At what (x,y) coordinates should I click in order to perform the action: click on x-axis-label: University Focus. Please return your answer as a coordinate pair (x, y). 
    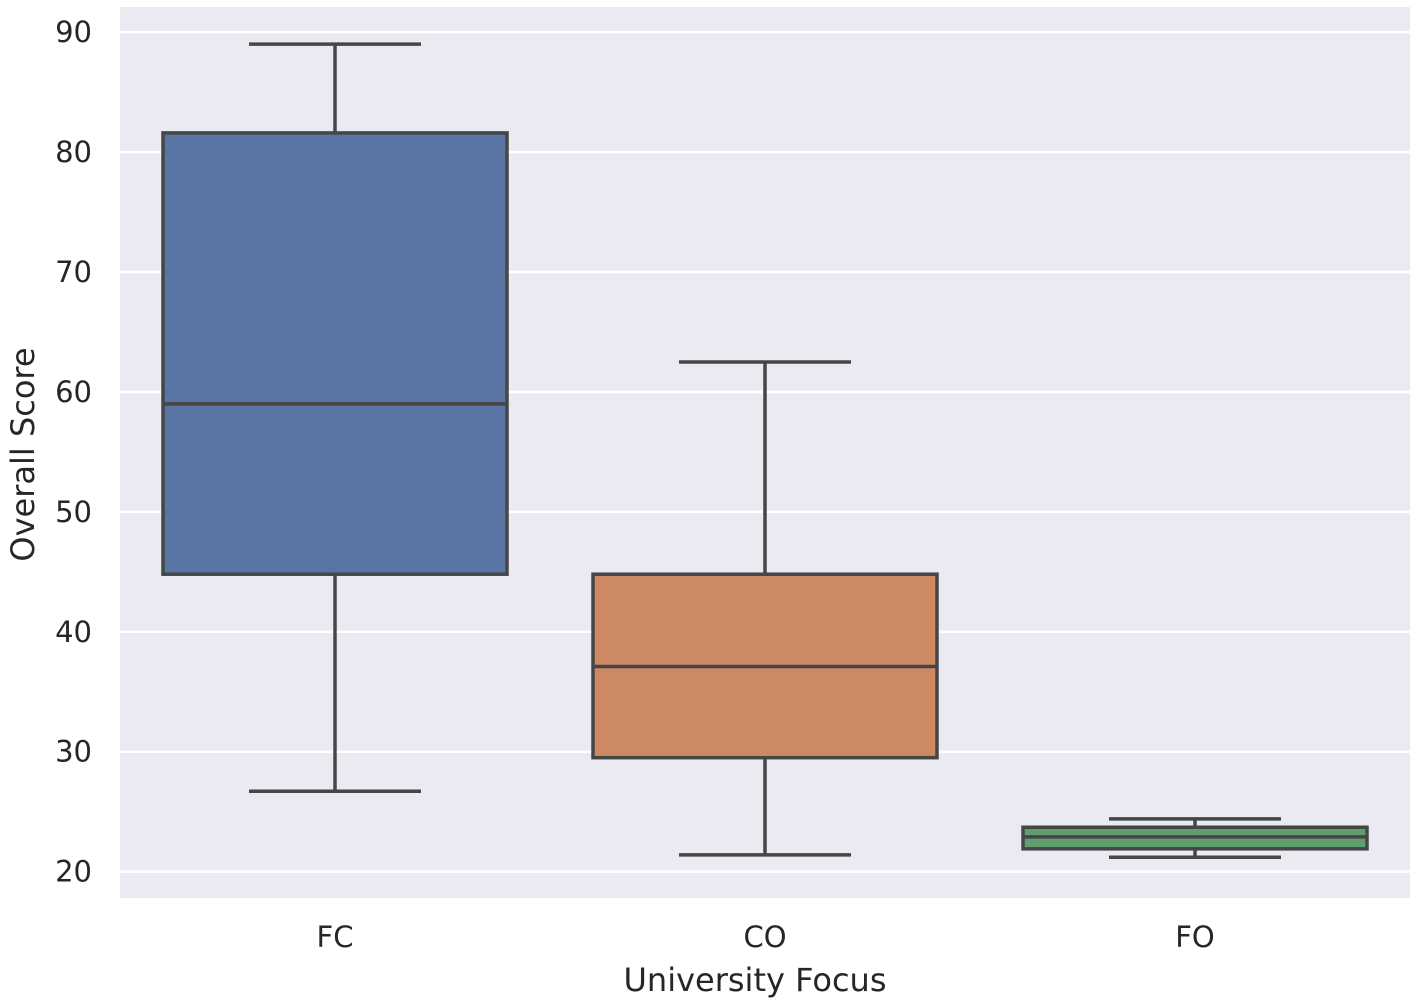
    Looking at the image, I should click on (755, 980).